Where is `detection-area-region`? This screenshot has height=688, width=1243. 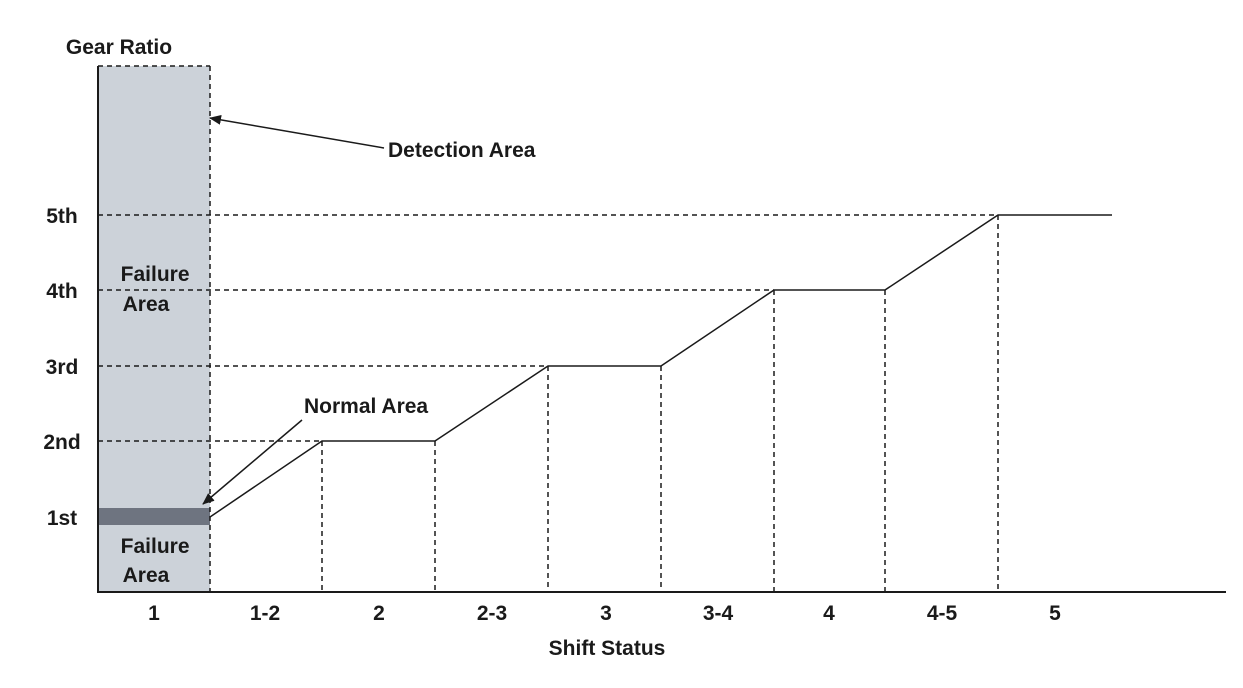
detection-area-region is located at coordinates (154, 329).